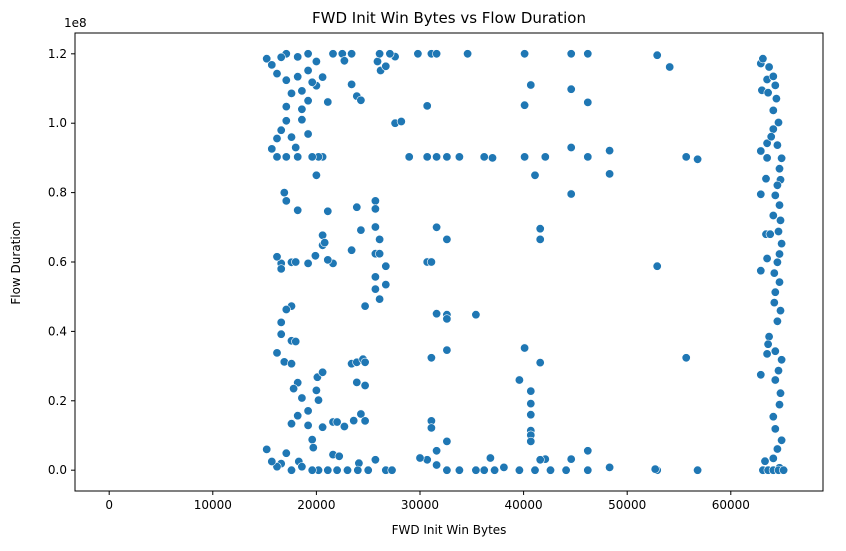 Image resolution: width=846 pixels, height=551 pixels. What do you see at coordinates (449, 18) in the screenshot?
I see `chart-title: FWD Init Win Bytes vs Flow Duration` at bounding box center [449, 18].